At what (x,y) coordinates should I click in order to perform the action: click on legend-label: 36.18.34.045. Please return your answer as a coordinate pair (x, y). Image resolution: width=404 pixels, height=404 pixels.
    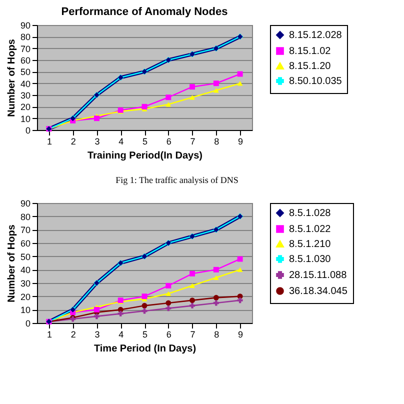
    Looking at the image, I should click on (318, 291).